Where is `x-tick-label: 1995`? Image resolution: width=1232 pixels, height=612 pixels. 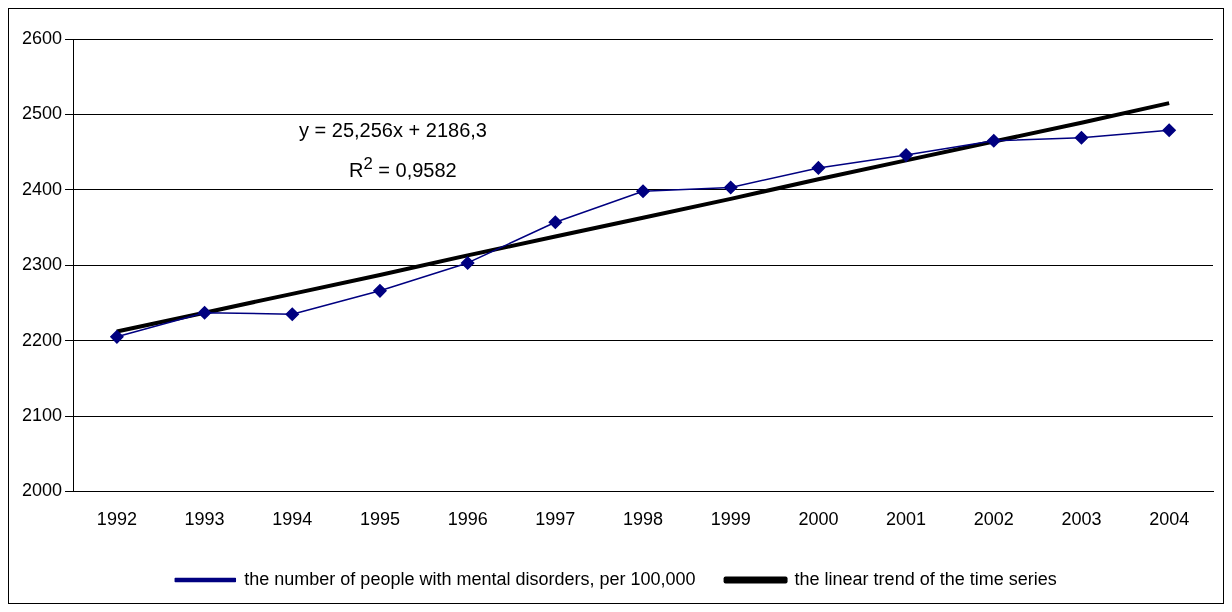 x-tick-label: 1995 is located at coordinates (379, 519).